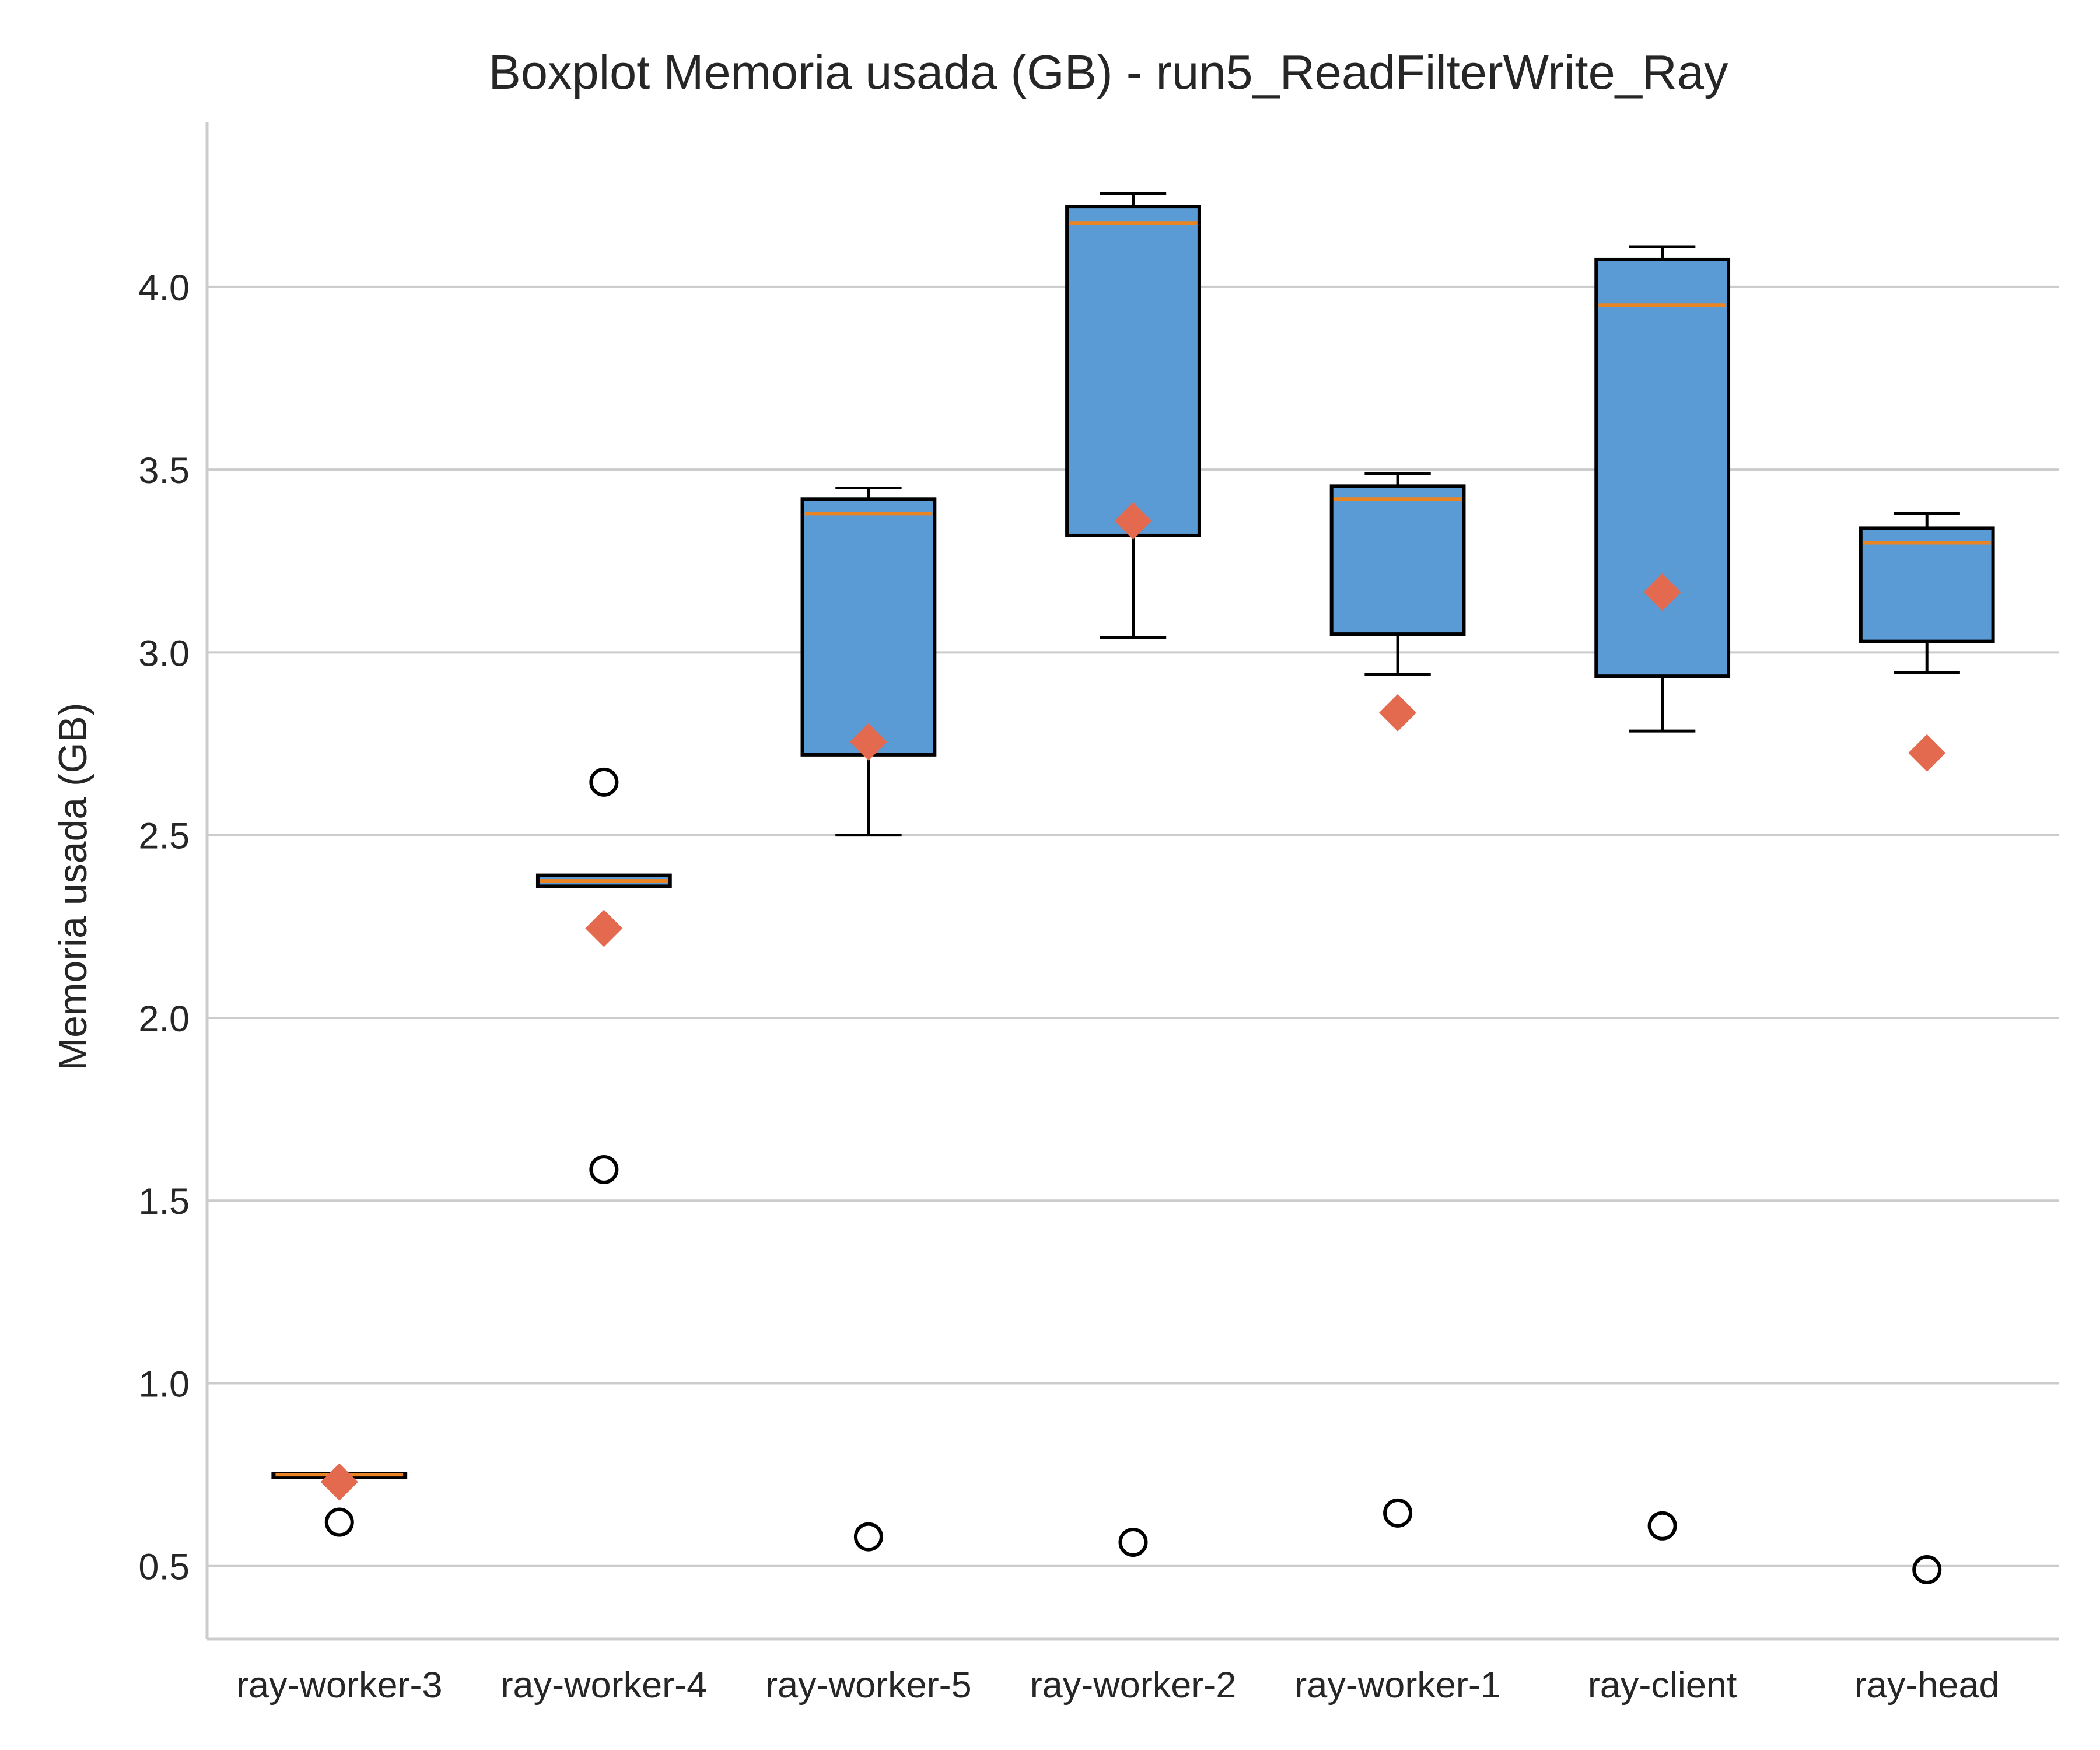 This screenshot has height=1750, width=2100. What do you see at coordinates (73, 886) in the screenshot?
I see `y-axis-label: Memoria usada (GB)` at bounding box center [73, 886].